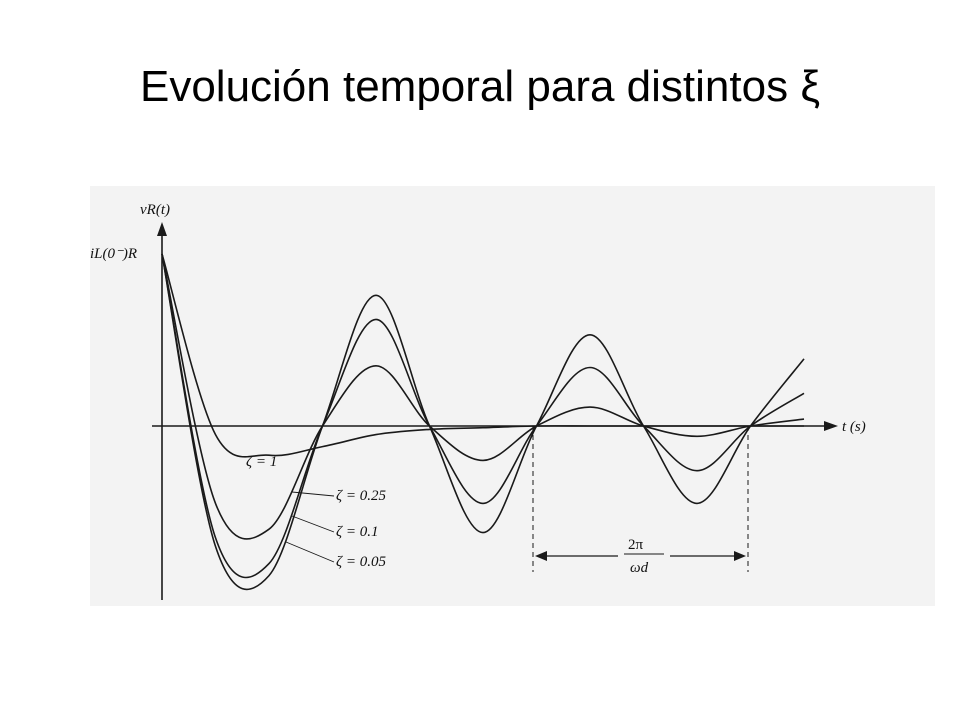 This screenshot has width=960, height=720. Describe the element at coordinates (113, 254) in the screenshot. I see `y-initial-label: iL(0⁻)R` at that location.